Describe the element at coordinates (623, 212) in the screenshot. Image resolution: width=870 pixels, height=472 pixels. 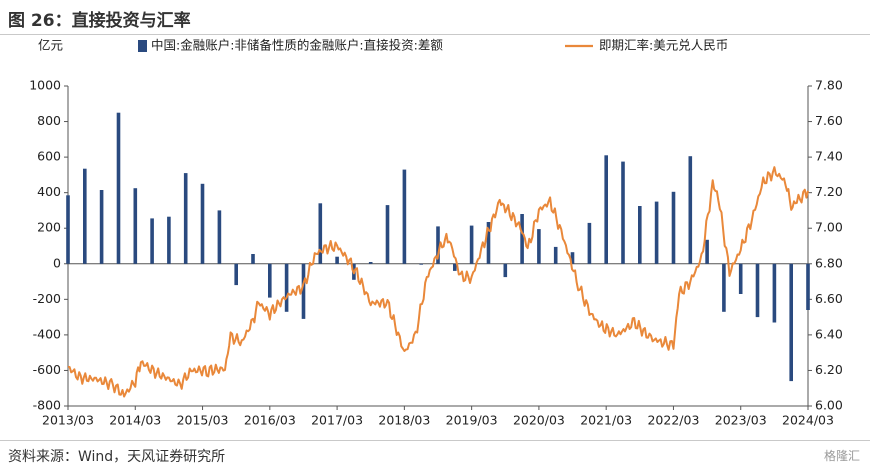
I see `bar-2021Q2` at that location.